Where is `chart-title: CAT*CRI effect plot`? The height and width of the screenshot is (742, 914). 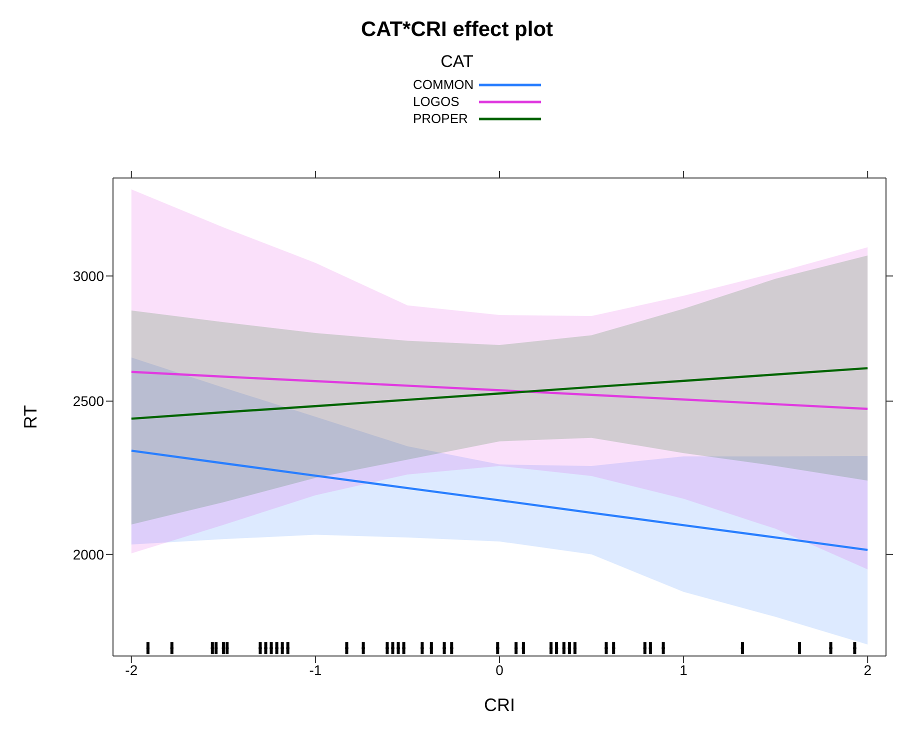
chart-title: CAT*CRI effect plot is located at coordinates (457, 30).